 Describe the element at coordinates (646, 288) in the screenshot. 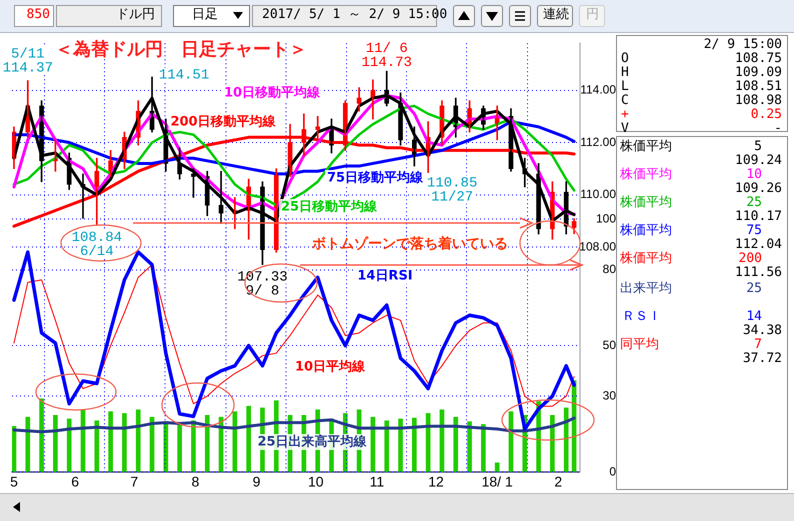

I see `text: 出来平均` at that location.